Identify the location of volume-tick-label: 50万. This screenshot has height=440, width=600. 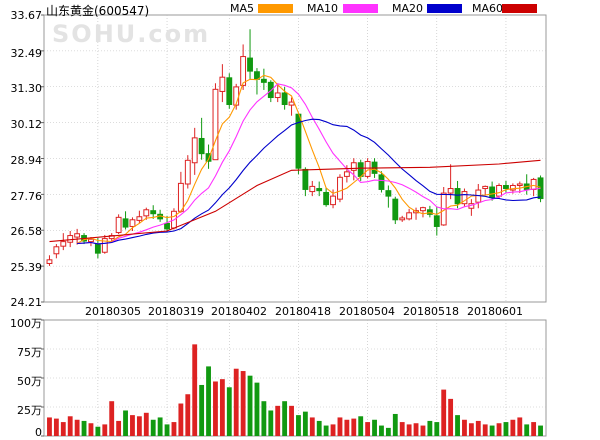
(29, 381).